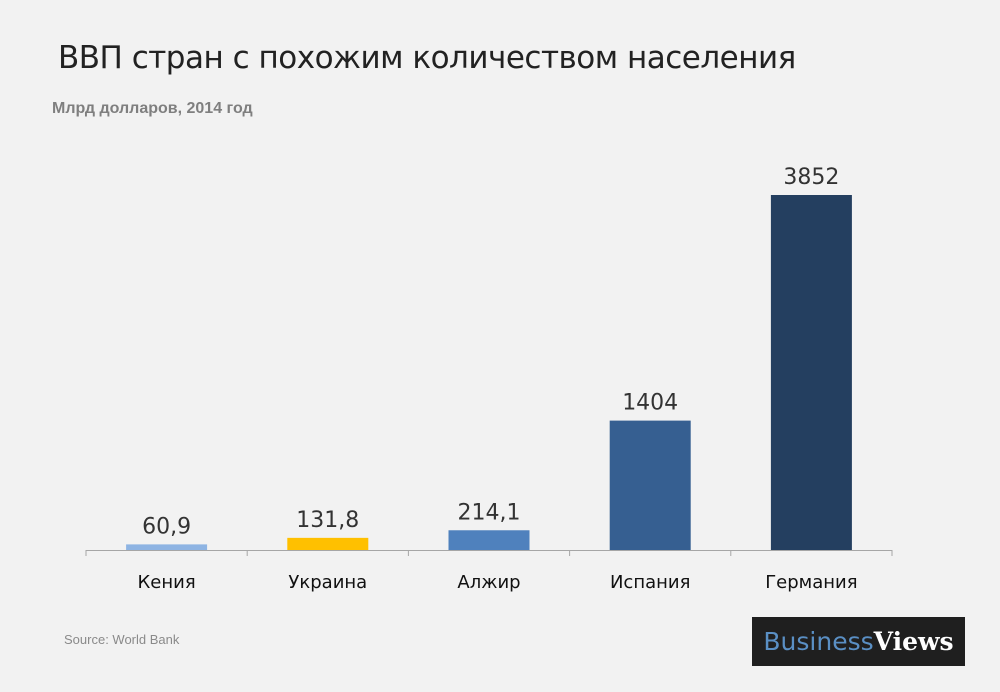 This screenshot has height=692, width=1000. Describe the element at coordinates (811, 177) in the screenshot. I see `data-label: 3852` at that location.